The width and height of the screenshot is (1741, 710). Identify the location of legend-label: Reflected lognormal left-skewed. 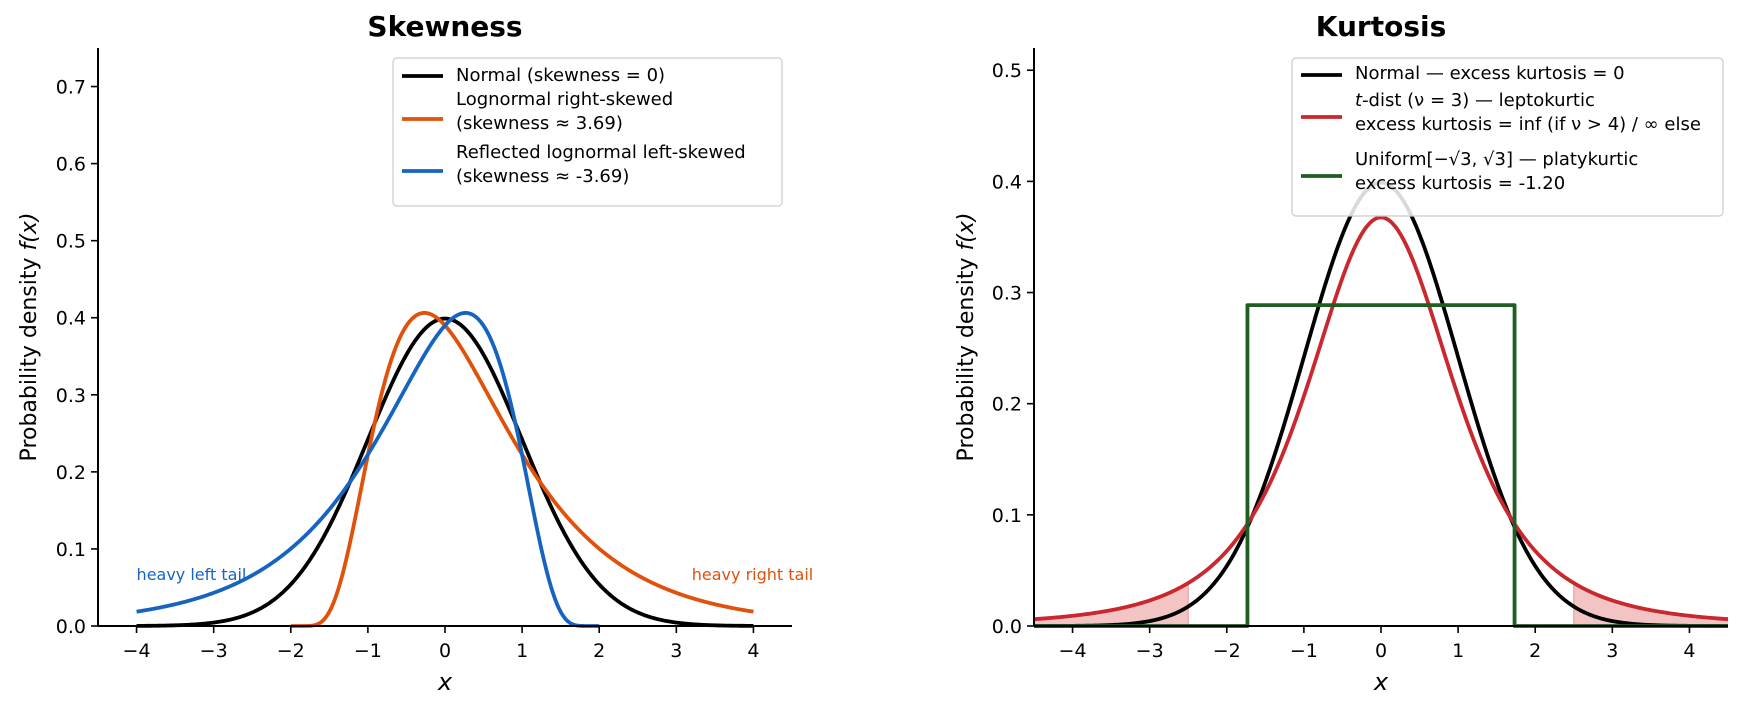
(601, 152).